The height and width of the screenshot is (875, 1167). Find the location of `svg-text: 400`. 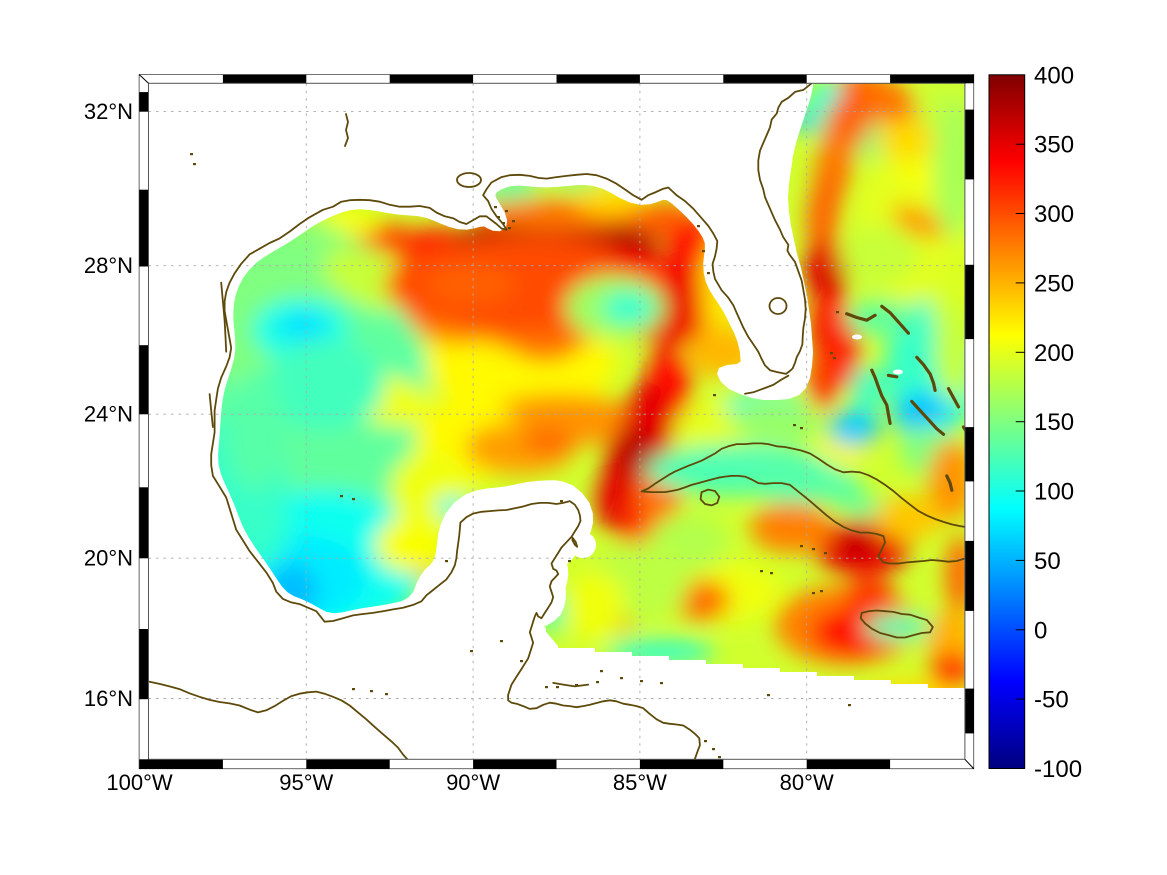

svg-text: 400 is located at coordinates (1054, 75).